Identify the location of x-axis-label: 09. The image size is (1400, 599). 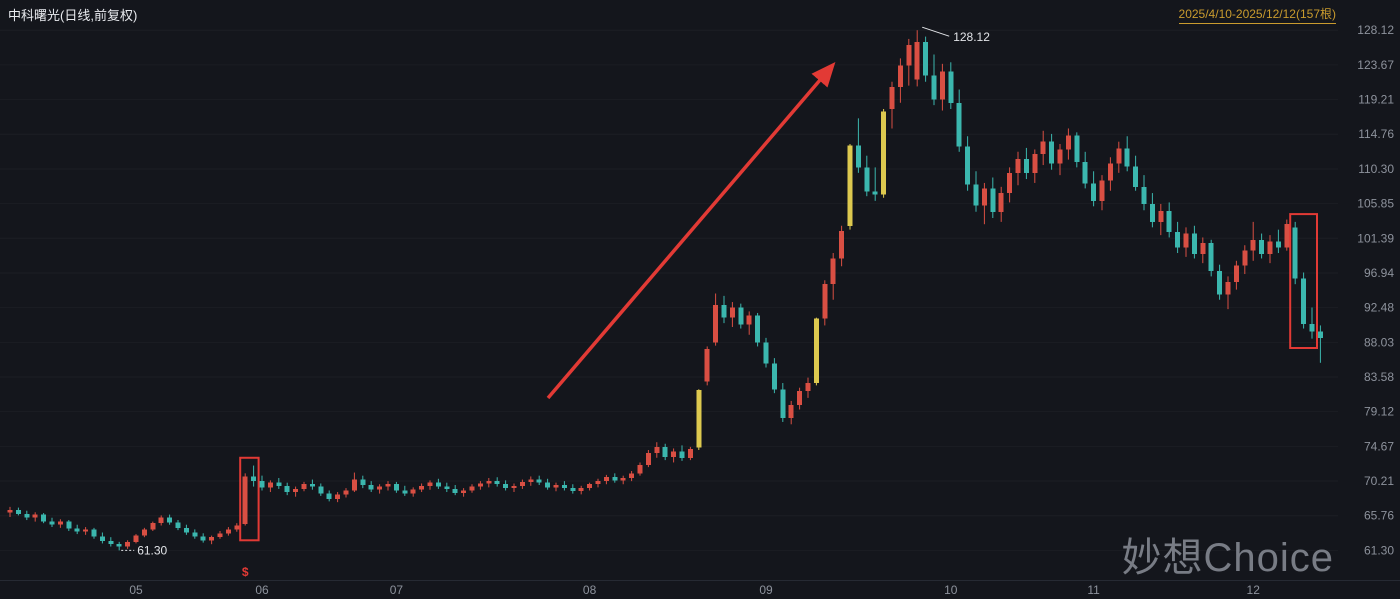
(766, 590).